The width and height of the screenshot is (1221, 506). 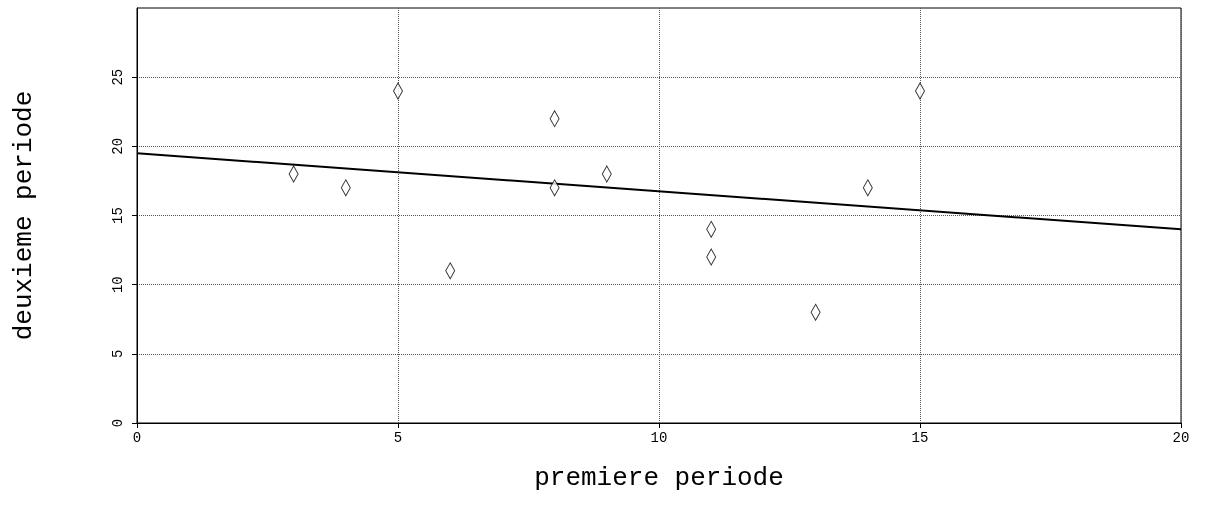 What do you see at coordinates (137, 438) in the screenshot?
I see `x-tick-label: 0` at bounding box center [137, 438].